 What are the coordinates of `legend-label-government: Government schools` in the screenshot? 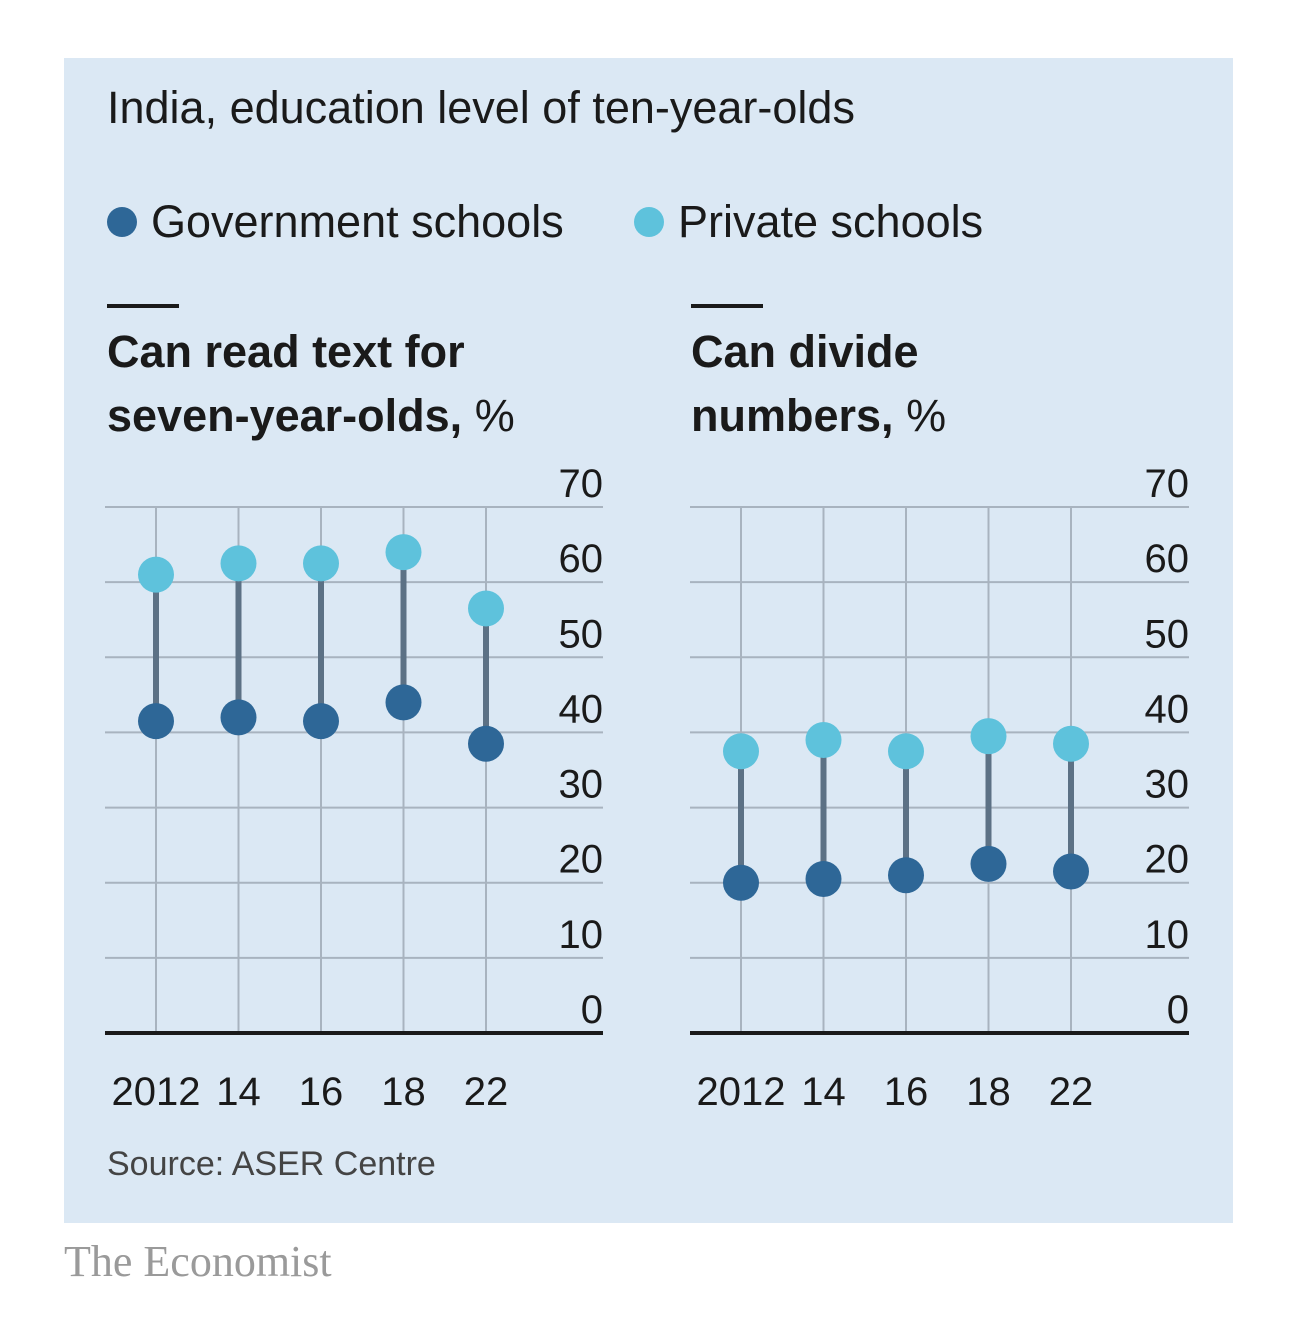 It's located at (357, 221).